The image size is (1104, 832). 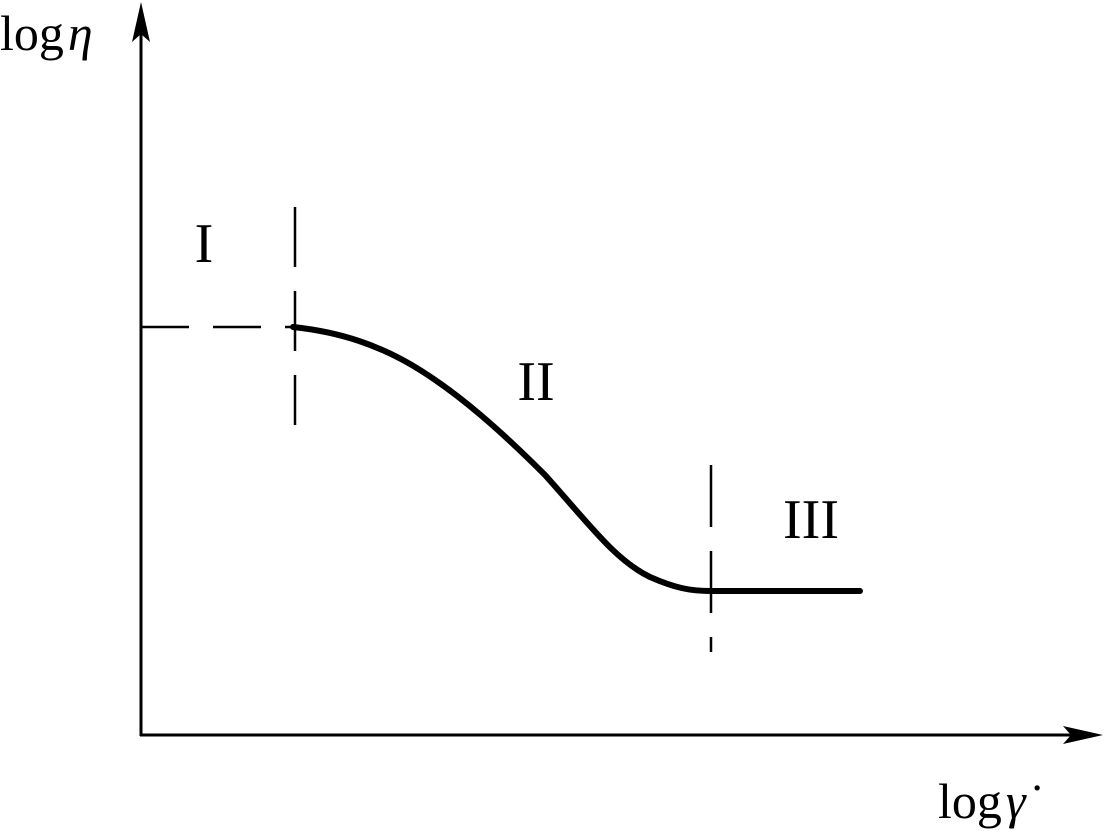 What do you see at coordinates (811, 520) in the screenshot?
I see `region-label: III` at bounding box center [811, 520].